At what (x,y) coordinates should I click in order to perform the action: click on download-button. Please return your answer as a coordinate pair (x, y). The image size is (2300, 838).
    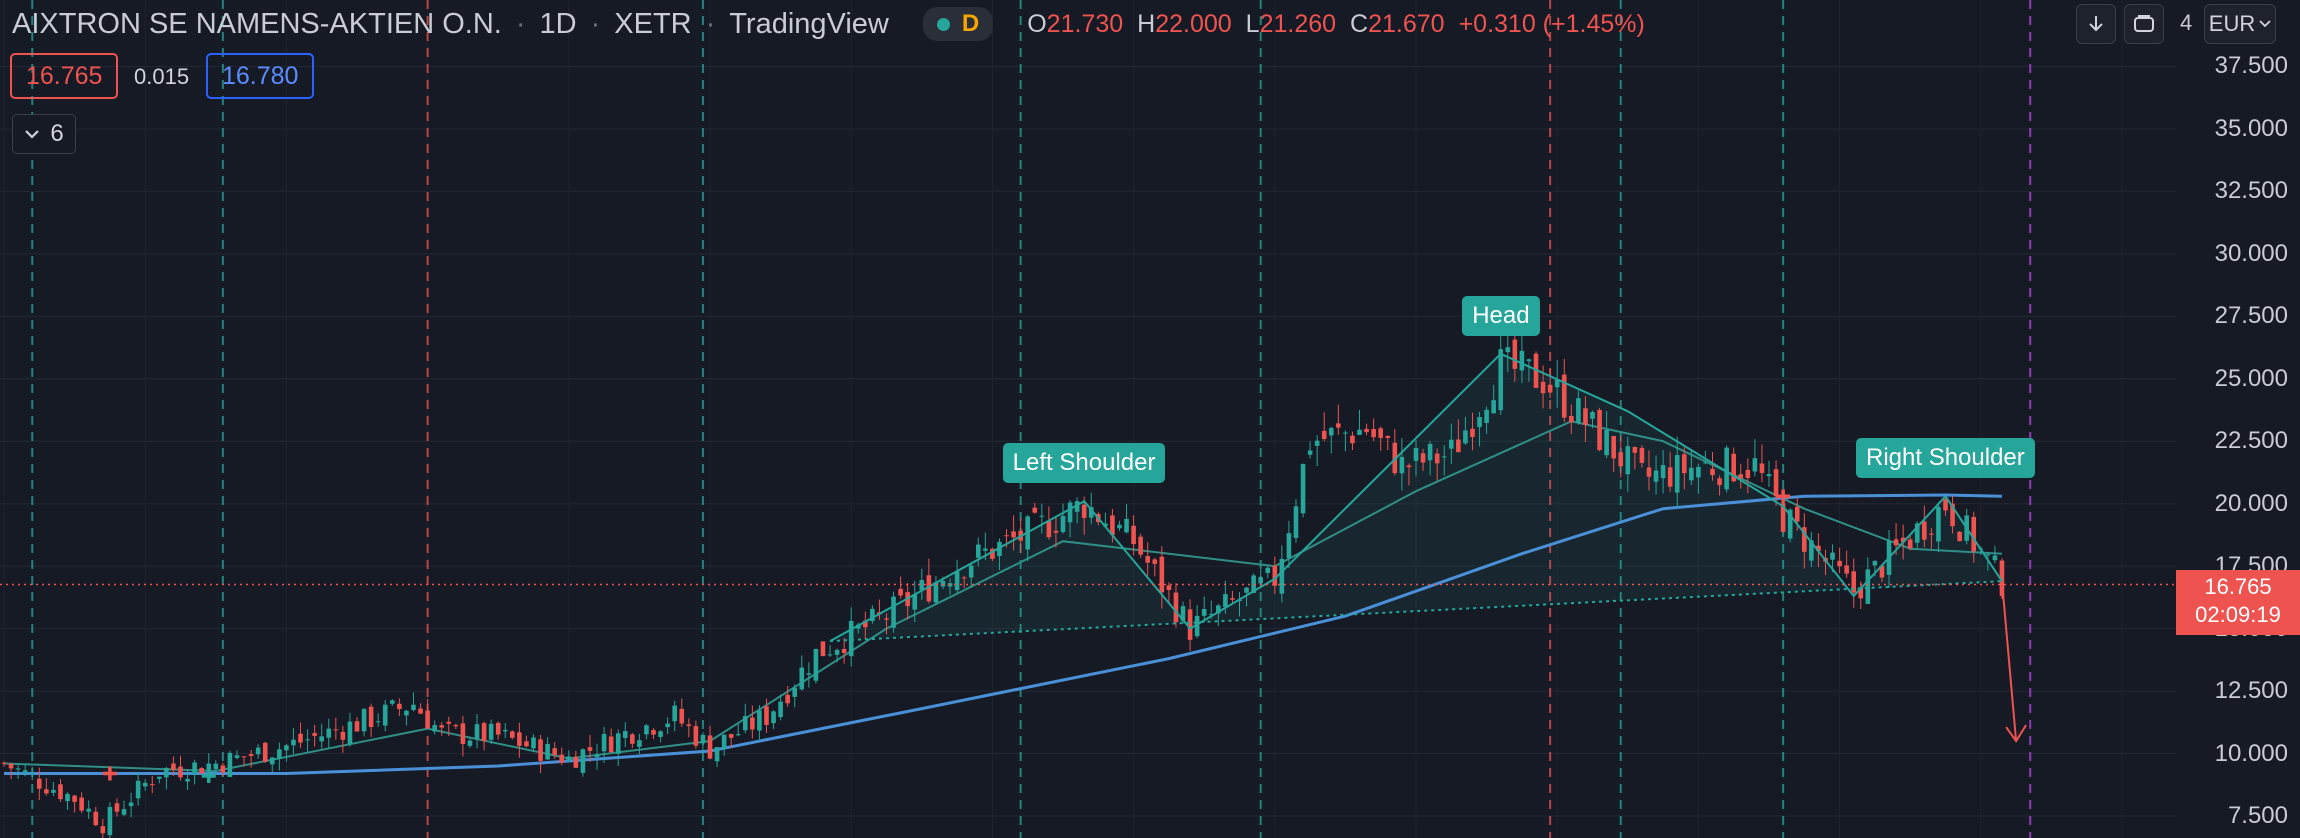
    Looking at the image, I should click on (2096, 24).